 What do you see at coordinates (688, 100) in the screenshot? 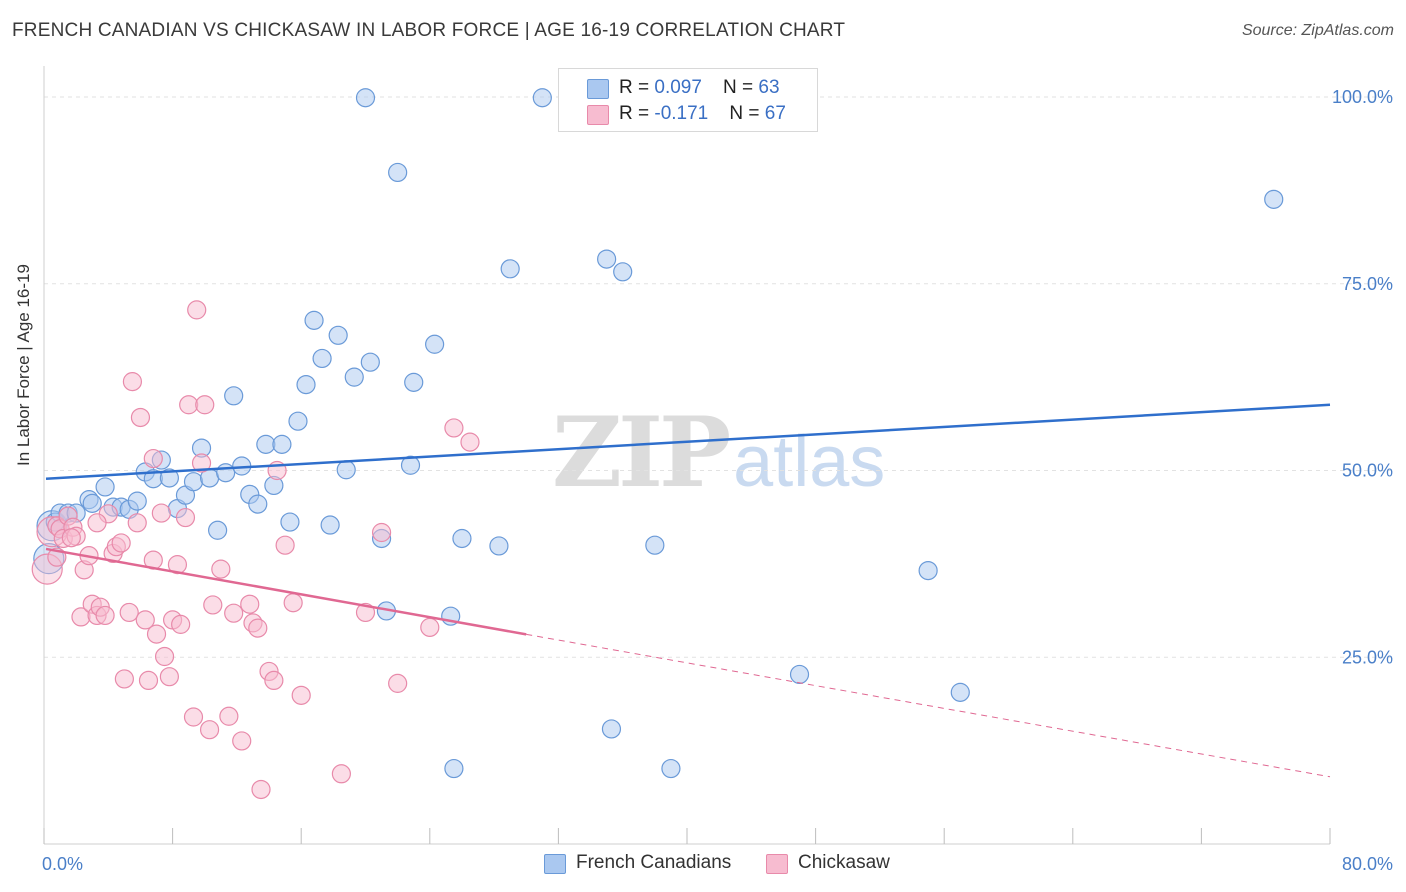
I see `legend: R = 0.097 N = 63 R = -0.171 N = 67` at bounding box center [688, 100].